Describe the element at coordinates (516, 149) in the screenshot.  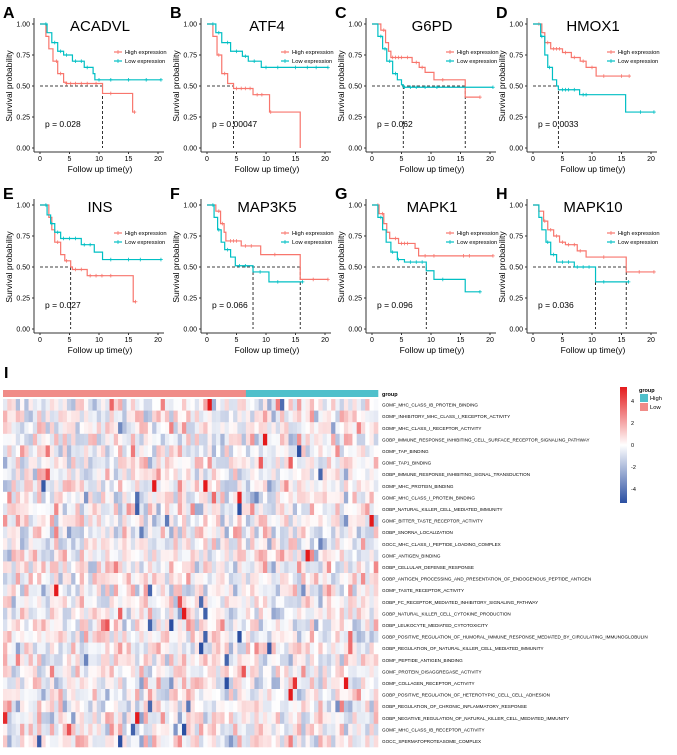
I see `y-tick-label: 0.00` at that location.